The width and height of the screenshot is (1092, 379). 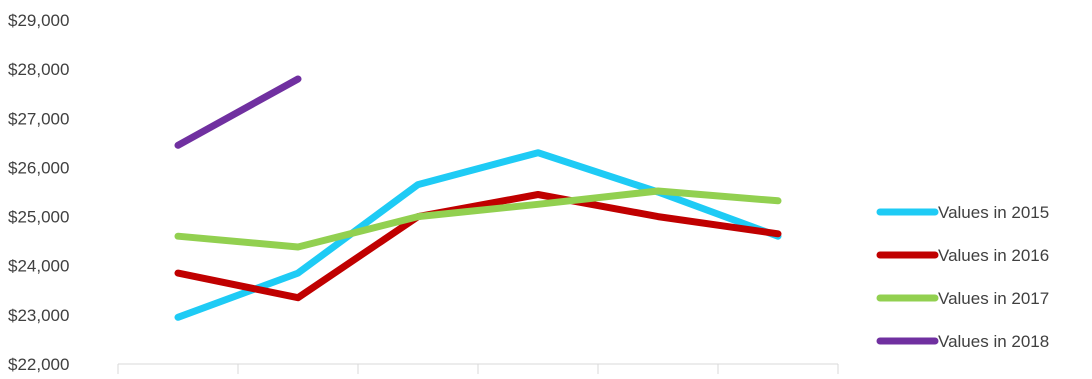 I want to click on legend-label-values-in-2017: Values in 2017, so click(x=993, y=298).